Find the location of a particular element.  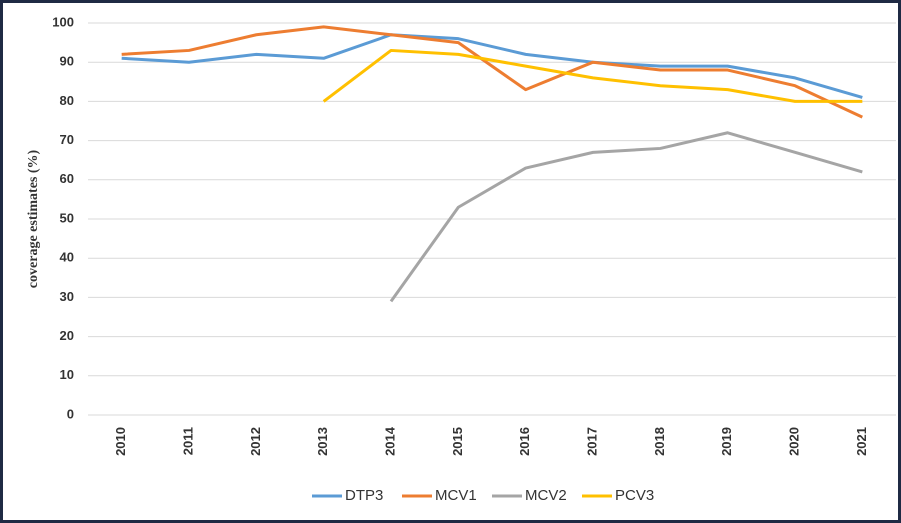

x-tick-label: 2011 is located at coordinates (187, 441).